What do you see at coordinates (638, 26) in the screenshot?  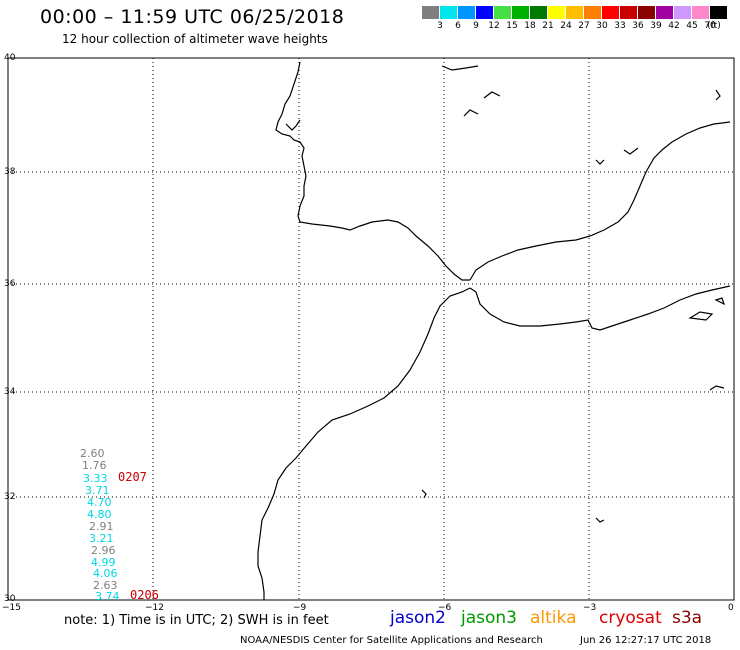 I see `colorbar-tick-label: 36` at bounding box center [638, 26].